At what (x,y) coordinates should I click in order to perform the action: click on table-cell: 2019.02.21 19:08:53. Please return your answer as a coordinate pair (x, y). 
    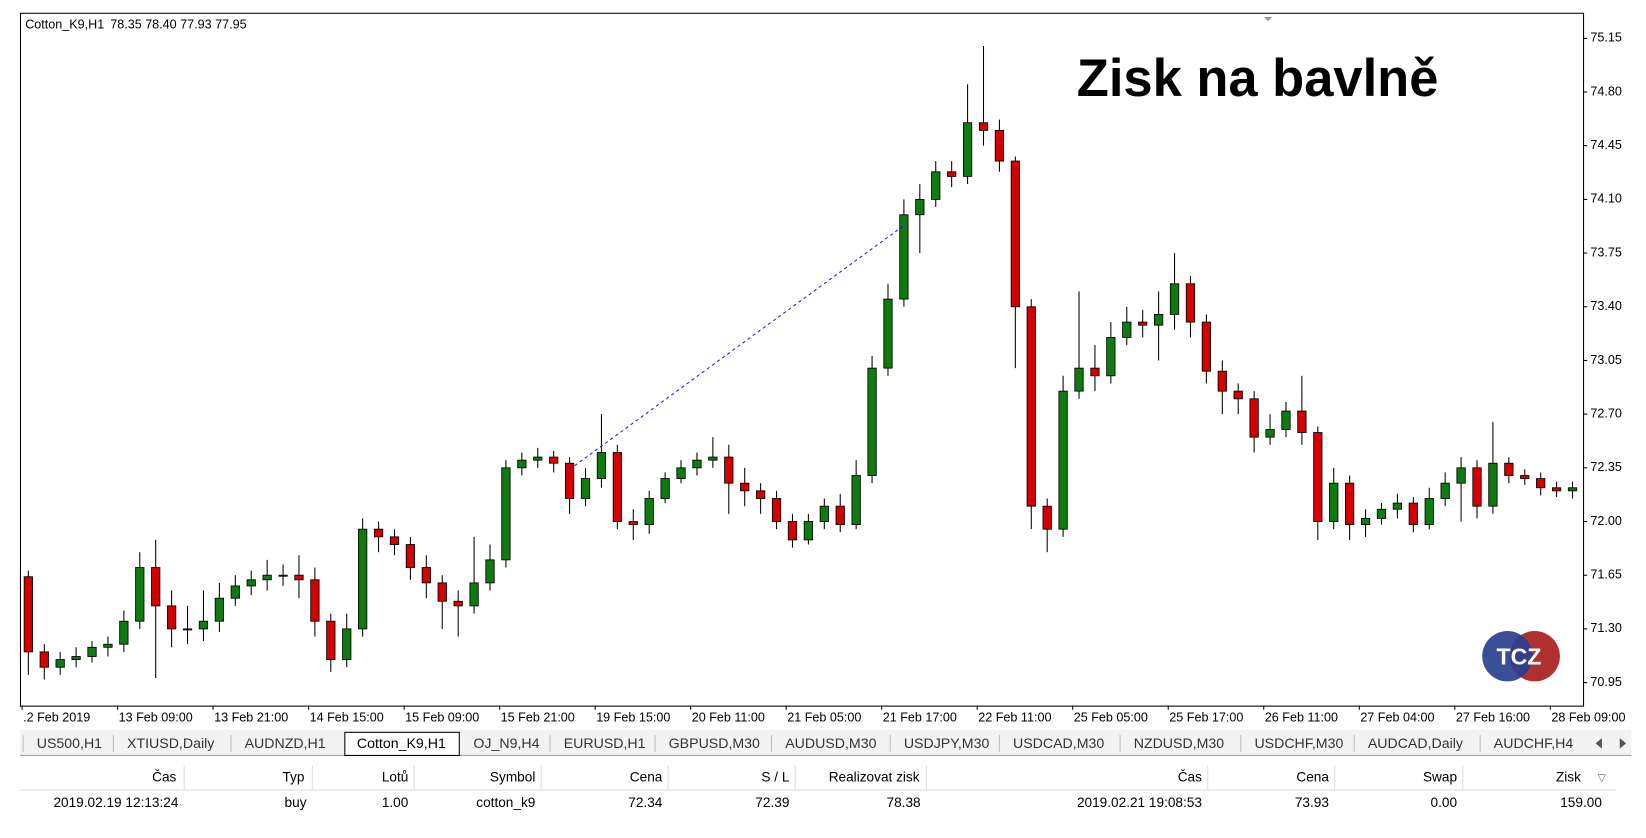
    Looking at the image, I should click on (1139, 802).